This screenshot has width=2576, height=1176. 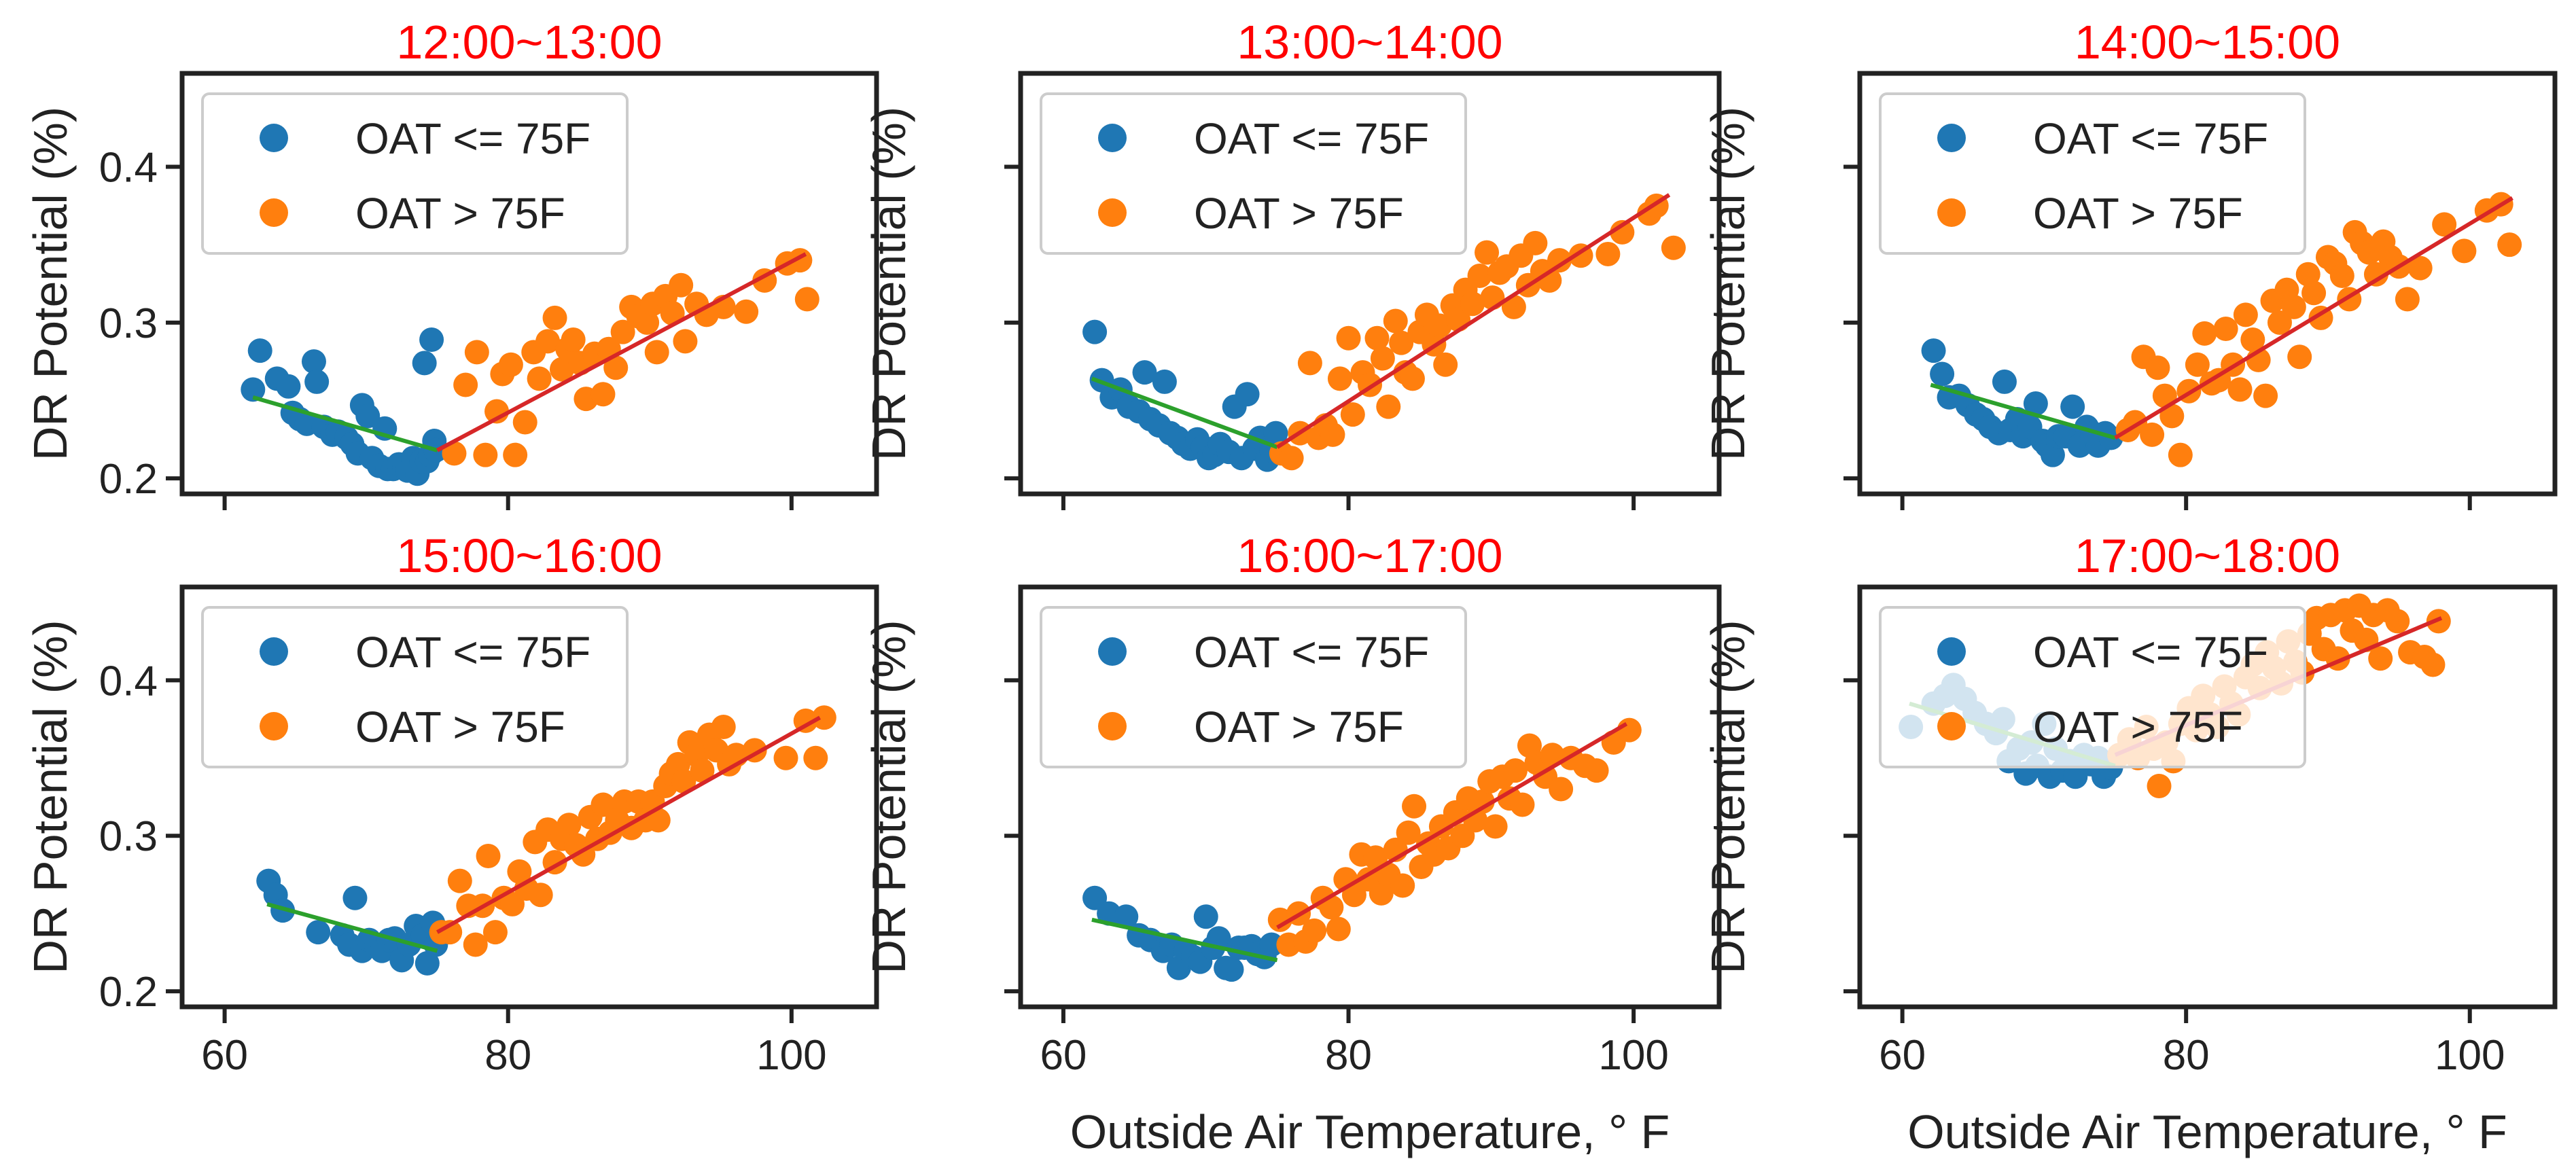 I want to click on y-tick-label: 0.3, so click(x=128, y=836).